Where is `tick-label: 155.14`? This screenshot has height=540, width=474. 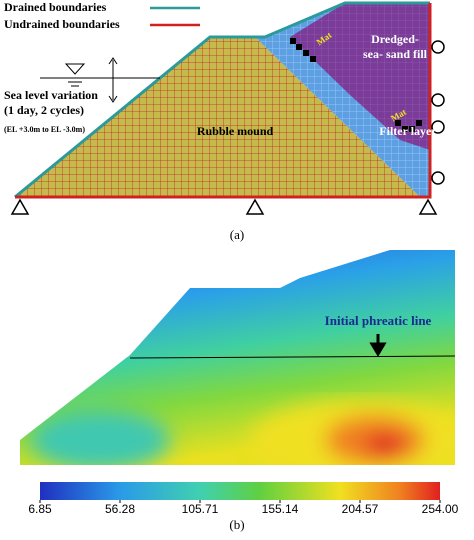 tick-label: 155.14 is located at coordinates (280, 509).